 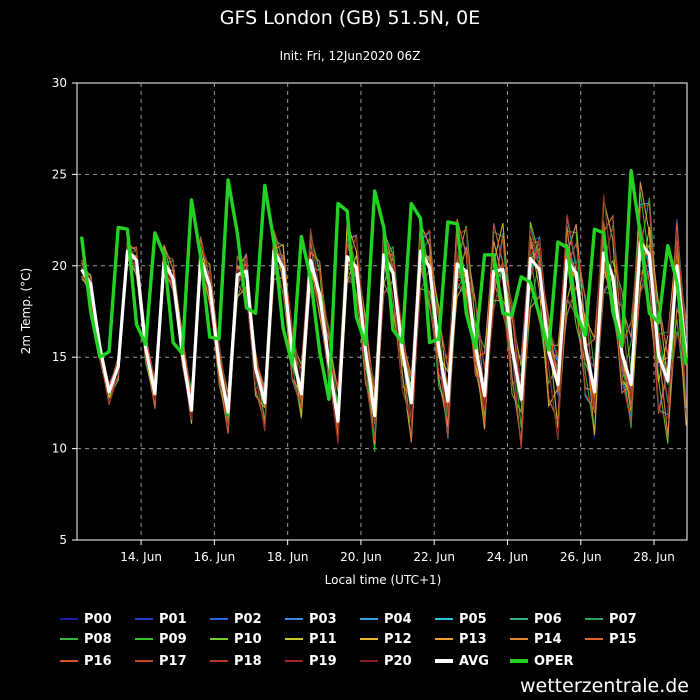 What do you see at coordinates (623, 639) in the screenshot?
I see `legend-label-p15: P15` at bounding box center [623, 639].